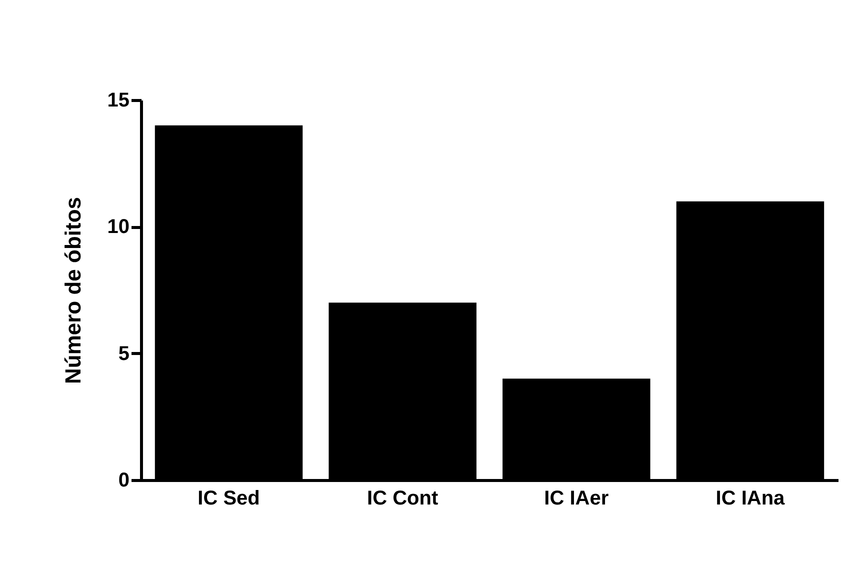 This screenshot has width=864, height=561. What do you see at coordinates (124, 481) in the screenshot?
I see `y-tick-label: 0` at bounding box center [124, 481].